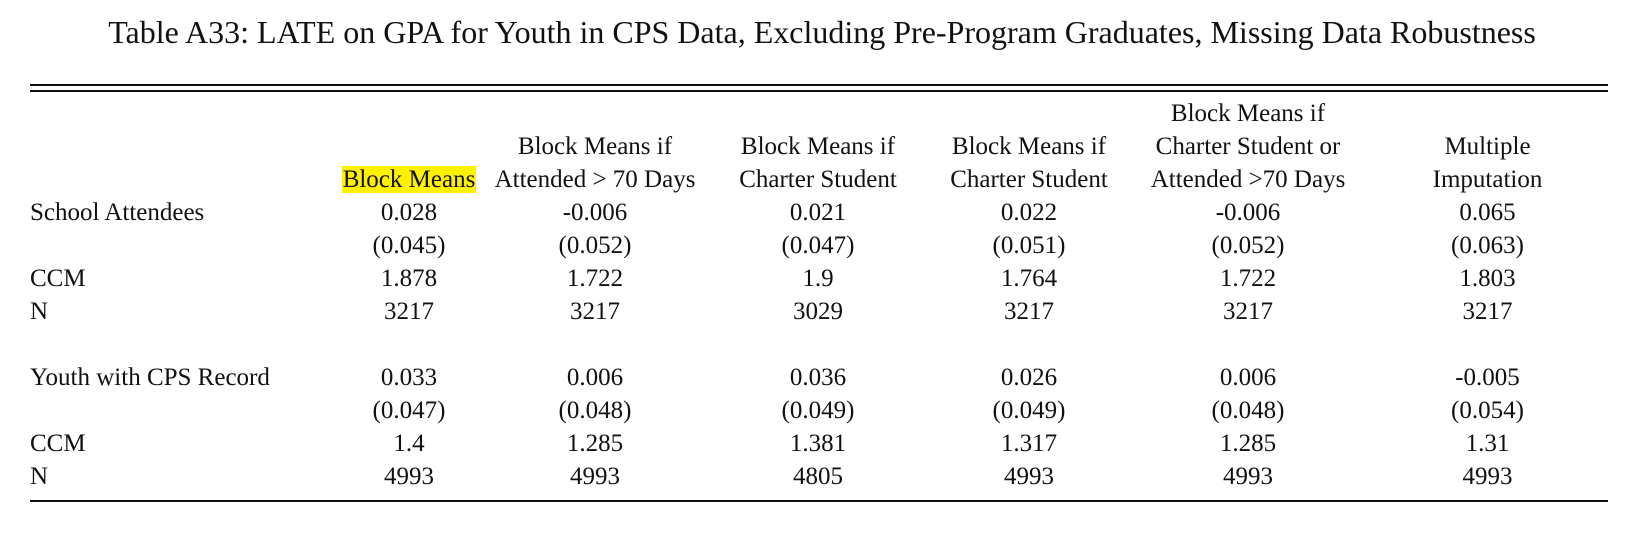  I want to click on row-label: Youth with CPS Record, so click(150, 377).